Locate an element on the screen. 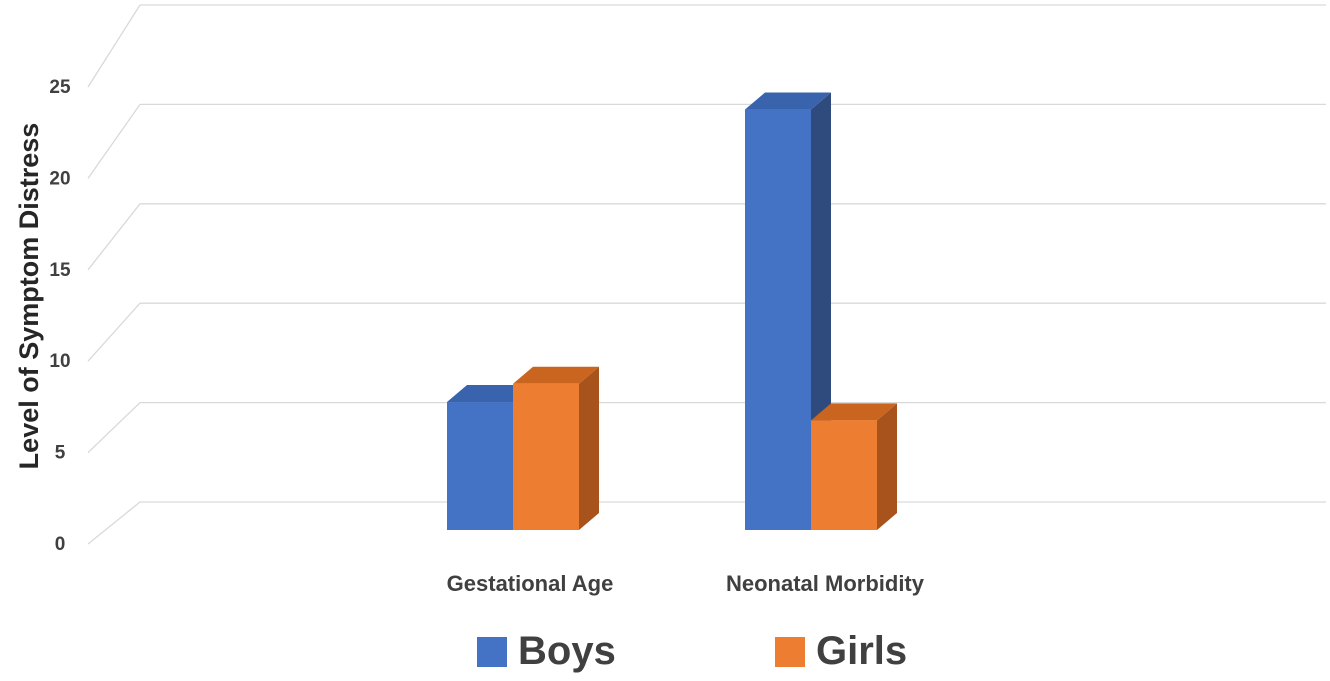  legend-item-boys: Boys is located at coordinates (546, 651).